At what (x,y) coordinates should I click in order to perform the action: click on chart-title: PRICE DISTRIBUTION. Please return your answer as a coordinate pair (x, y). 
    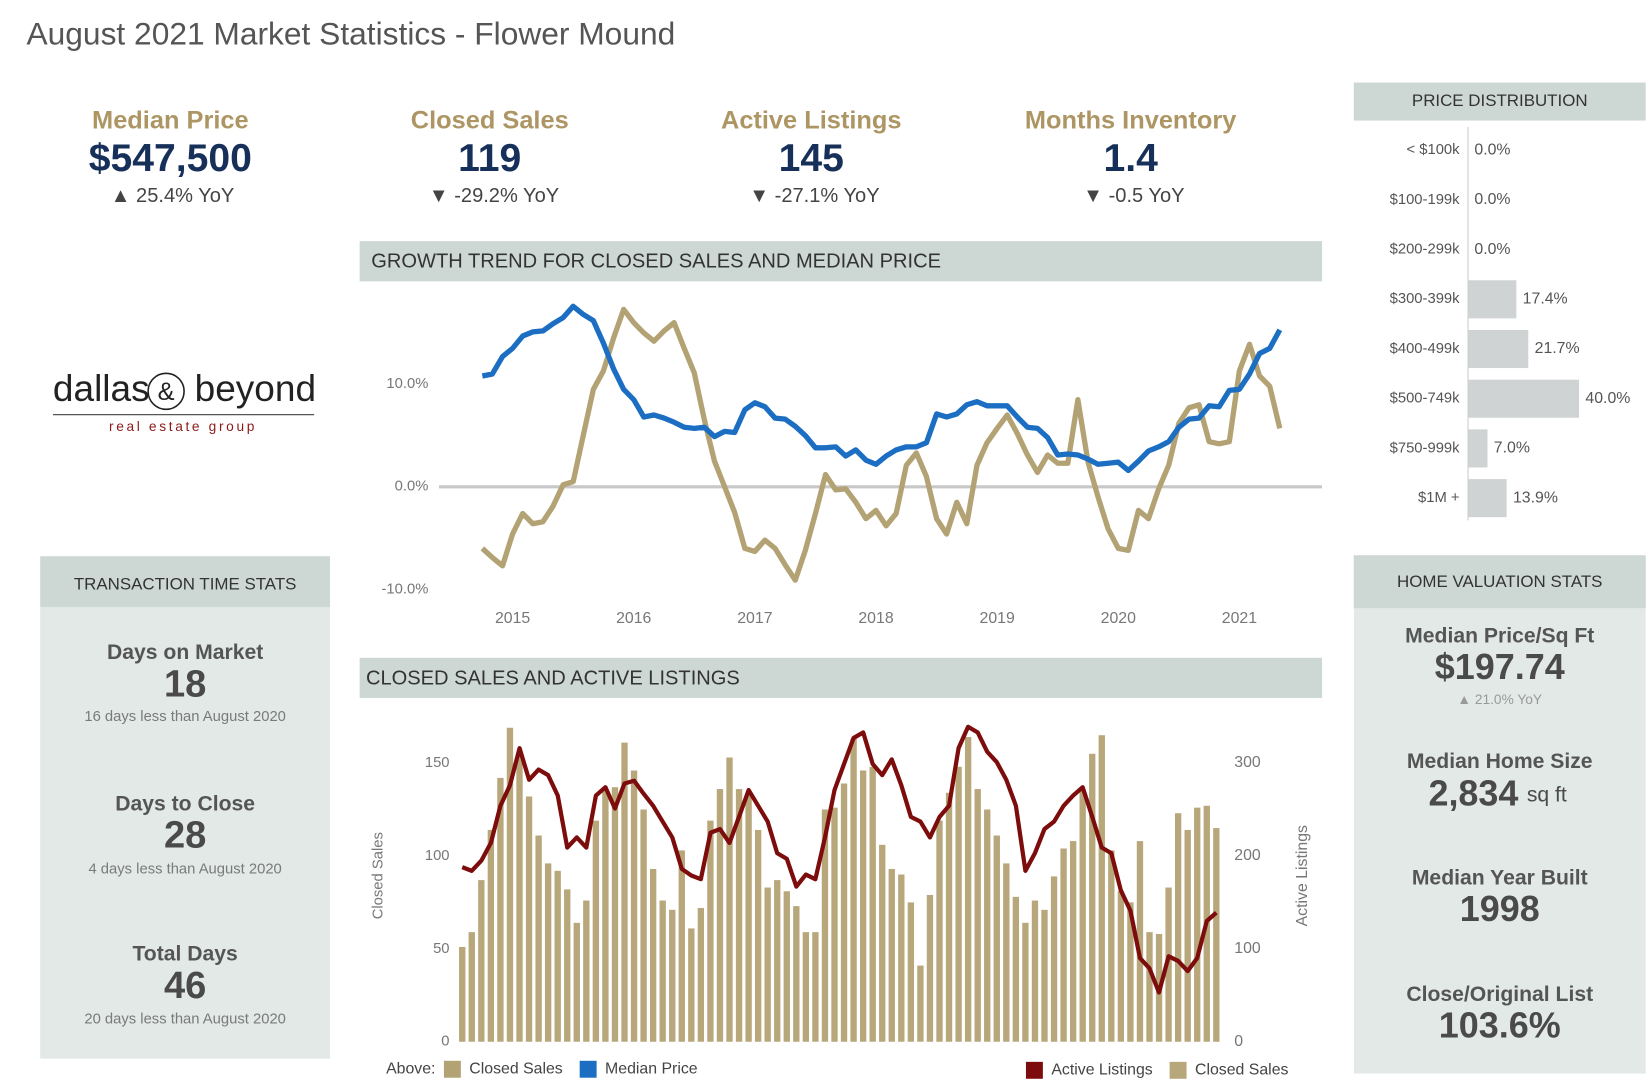
    Looking at the image, I should click on (1500, 100).